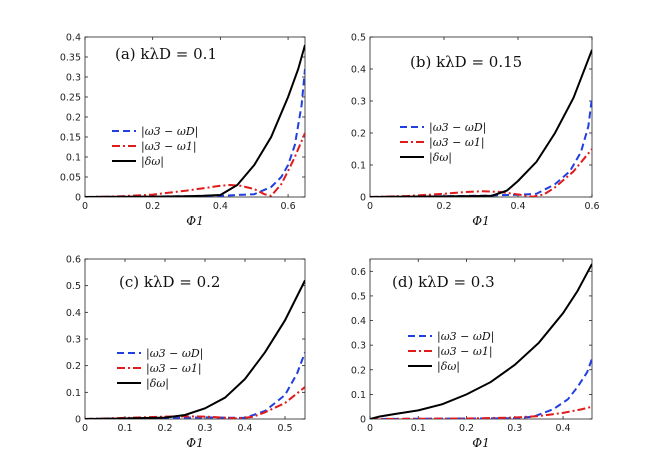 The image size is (654, 471). Describe the element at coordinates (169, 282) in the screenshot. I see `panel-title: (c) kλD = 0.2` at that location.